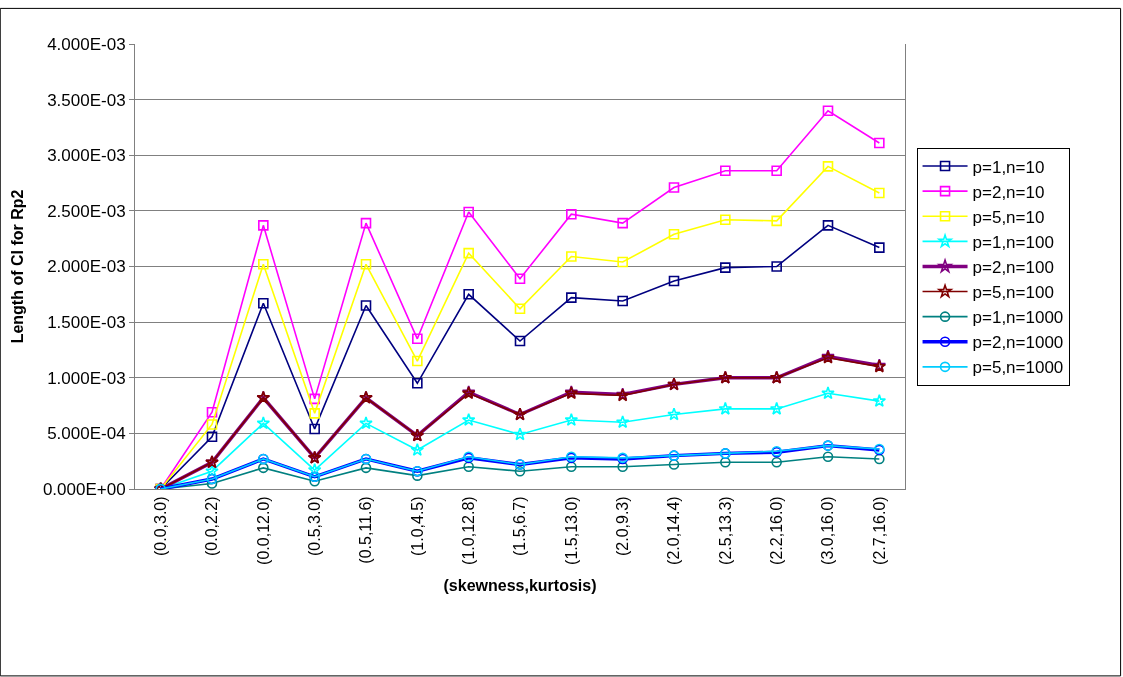 Image resolution: width=1123 pixels, height=677 pixels. I want to click on x-tick-label: (1.5,13.0), so click(571, 530).